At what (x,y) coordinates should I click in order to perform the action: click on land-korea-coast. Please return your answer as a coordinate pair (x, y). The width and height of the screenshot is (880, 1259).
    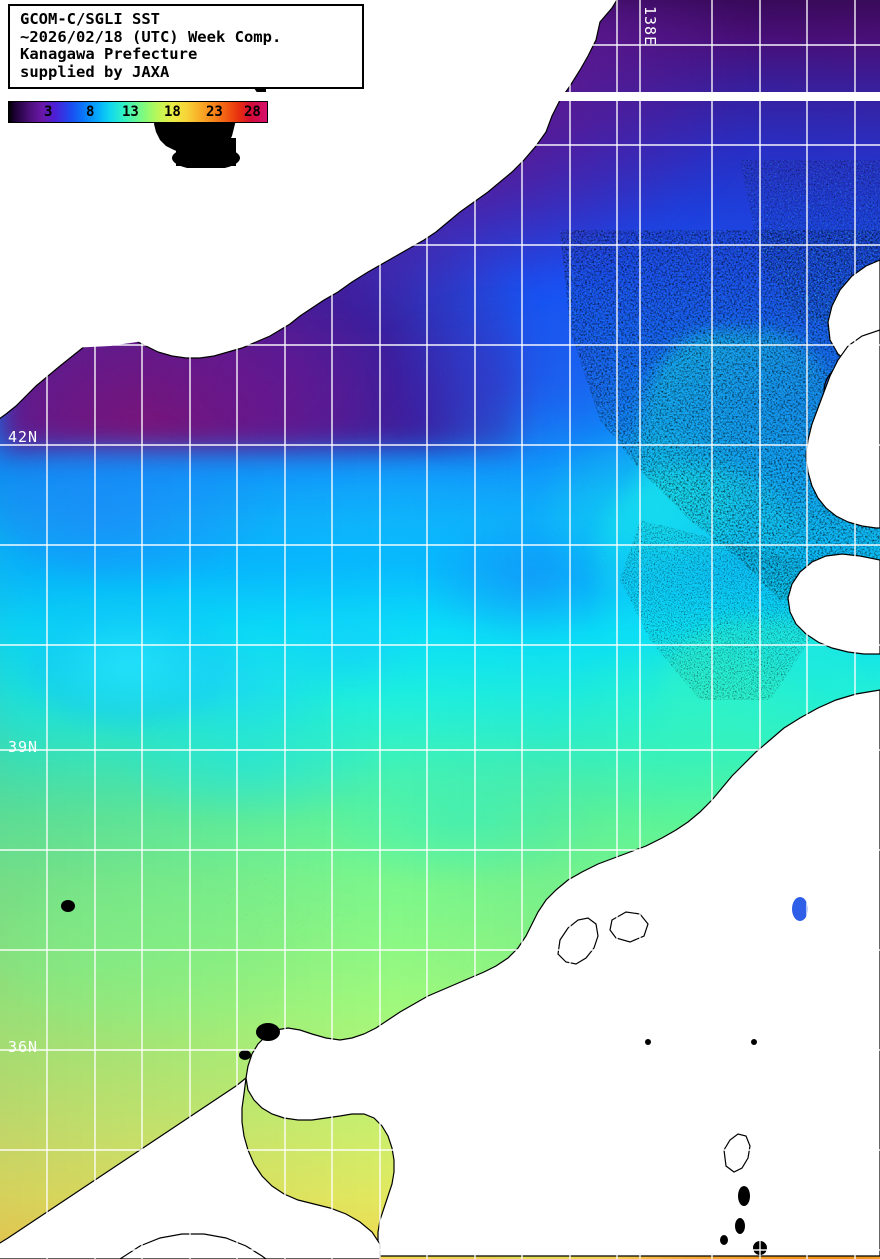
    Looking at the image, I should click on (833, 604).